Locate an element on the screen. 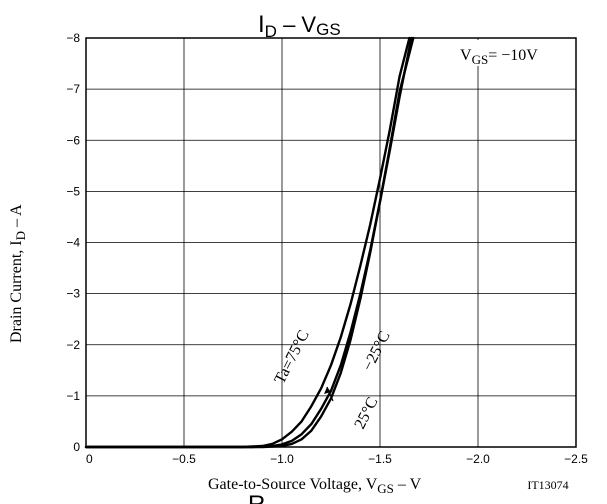  y-tick-label: −5 is located at coordinates (73, 191).